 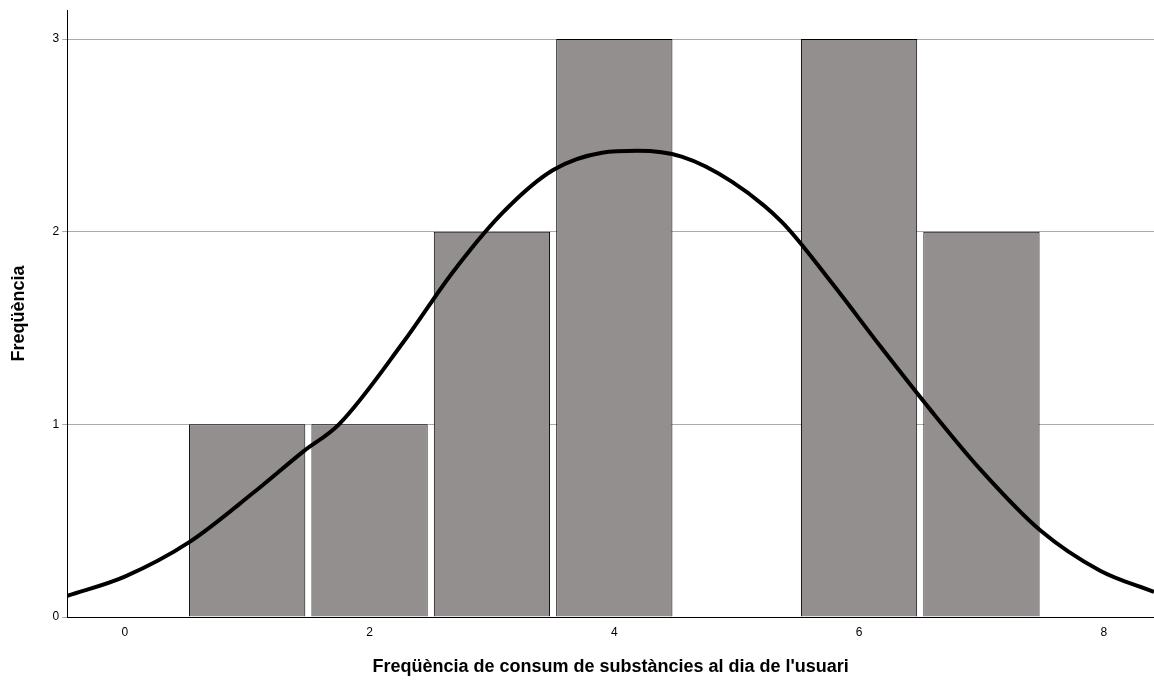 I want to click on y-axis-title: Freqüència, so click(x=17, y=313).